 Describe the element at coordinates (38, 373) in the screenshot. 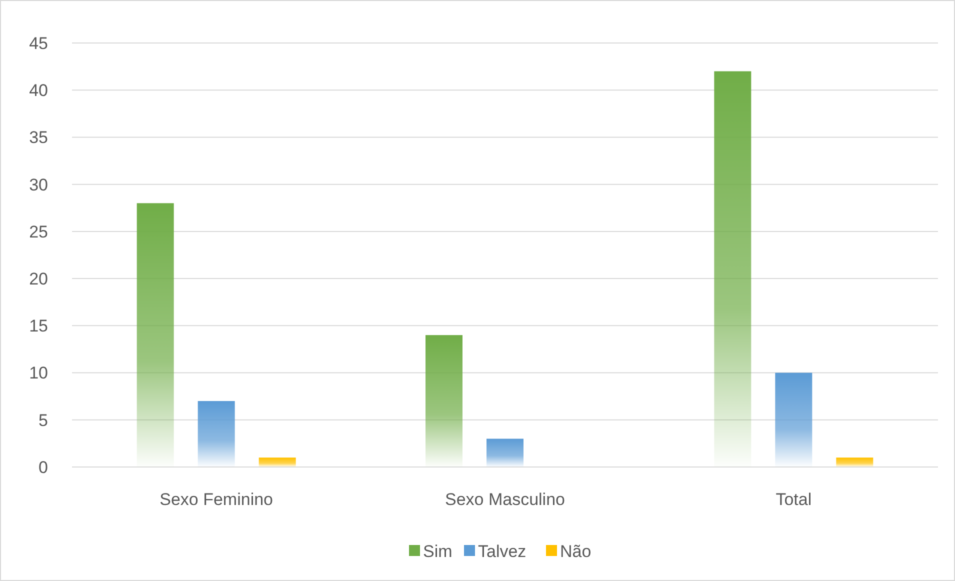

I see `y-tick-label: 10` at that location.